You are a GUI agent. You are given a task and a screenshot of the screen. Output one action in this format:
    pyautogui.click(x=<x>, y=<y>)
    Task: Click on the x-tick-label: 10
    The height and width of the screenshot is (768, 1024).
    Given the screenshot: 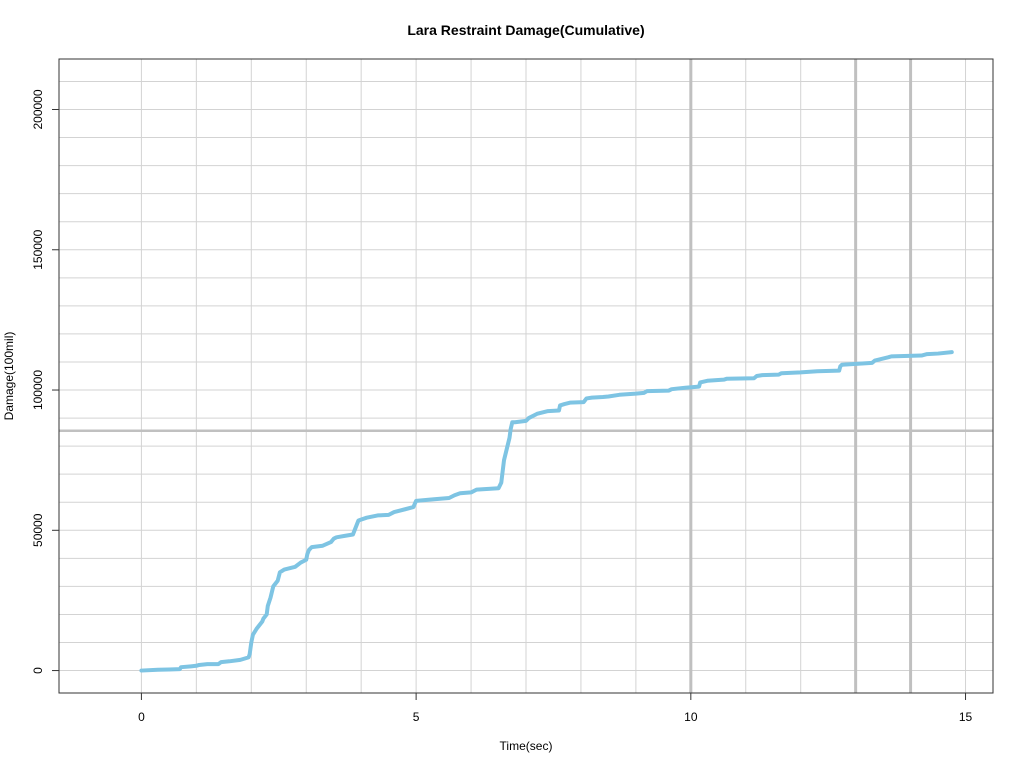 What is the action you would take?
    pyautogui.click(x=691, y=717)
    